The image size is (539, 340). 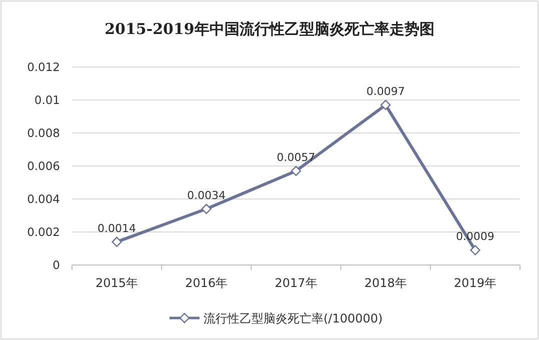 What do you see at coordinates (385, 283) in the screenshot?
I see `x-tick-label: 2018年` at bounding box center [385, 283].